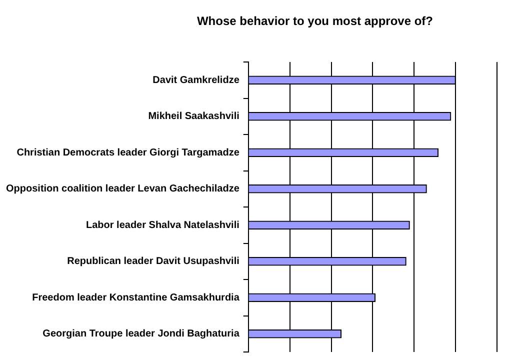 Image resolution: width=507 pixels, height=364 pixels. I want to click on y-tick-label: Mikheil Saakashvili, so click(194, 116).